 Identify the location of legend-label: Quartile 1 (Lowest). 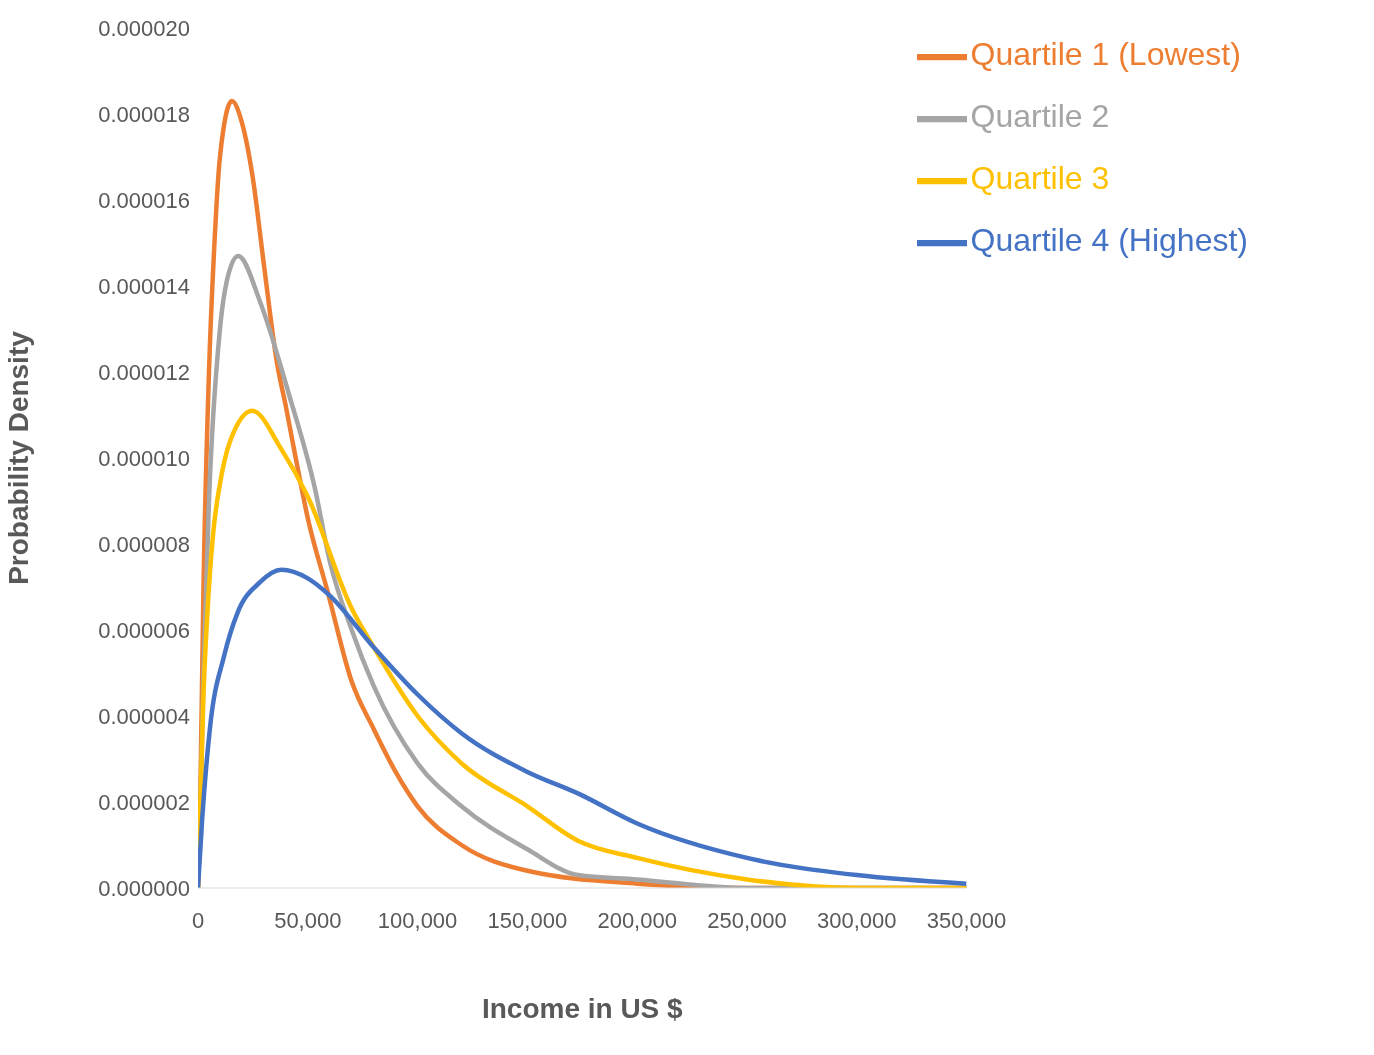
(1105, 54).